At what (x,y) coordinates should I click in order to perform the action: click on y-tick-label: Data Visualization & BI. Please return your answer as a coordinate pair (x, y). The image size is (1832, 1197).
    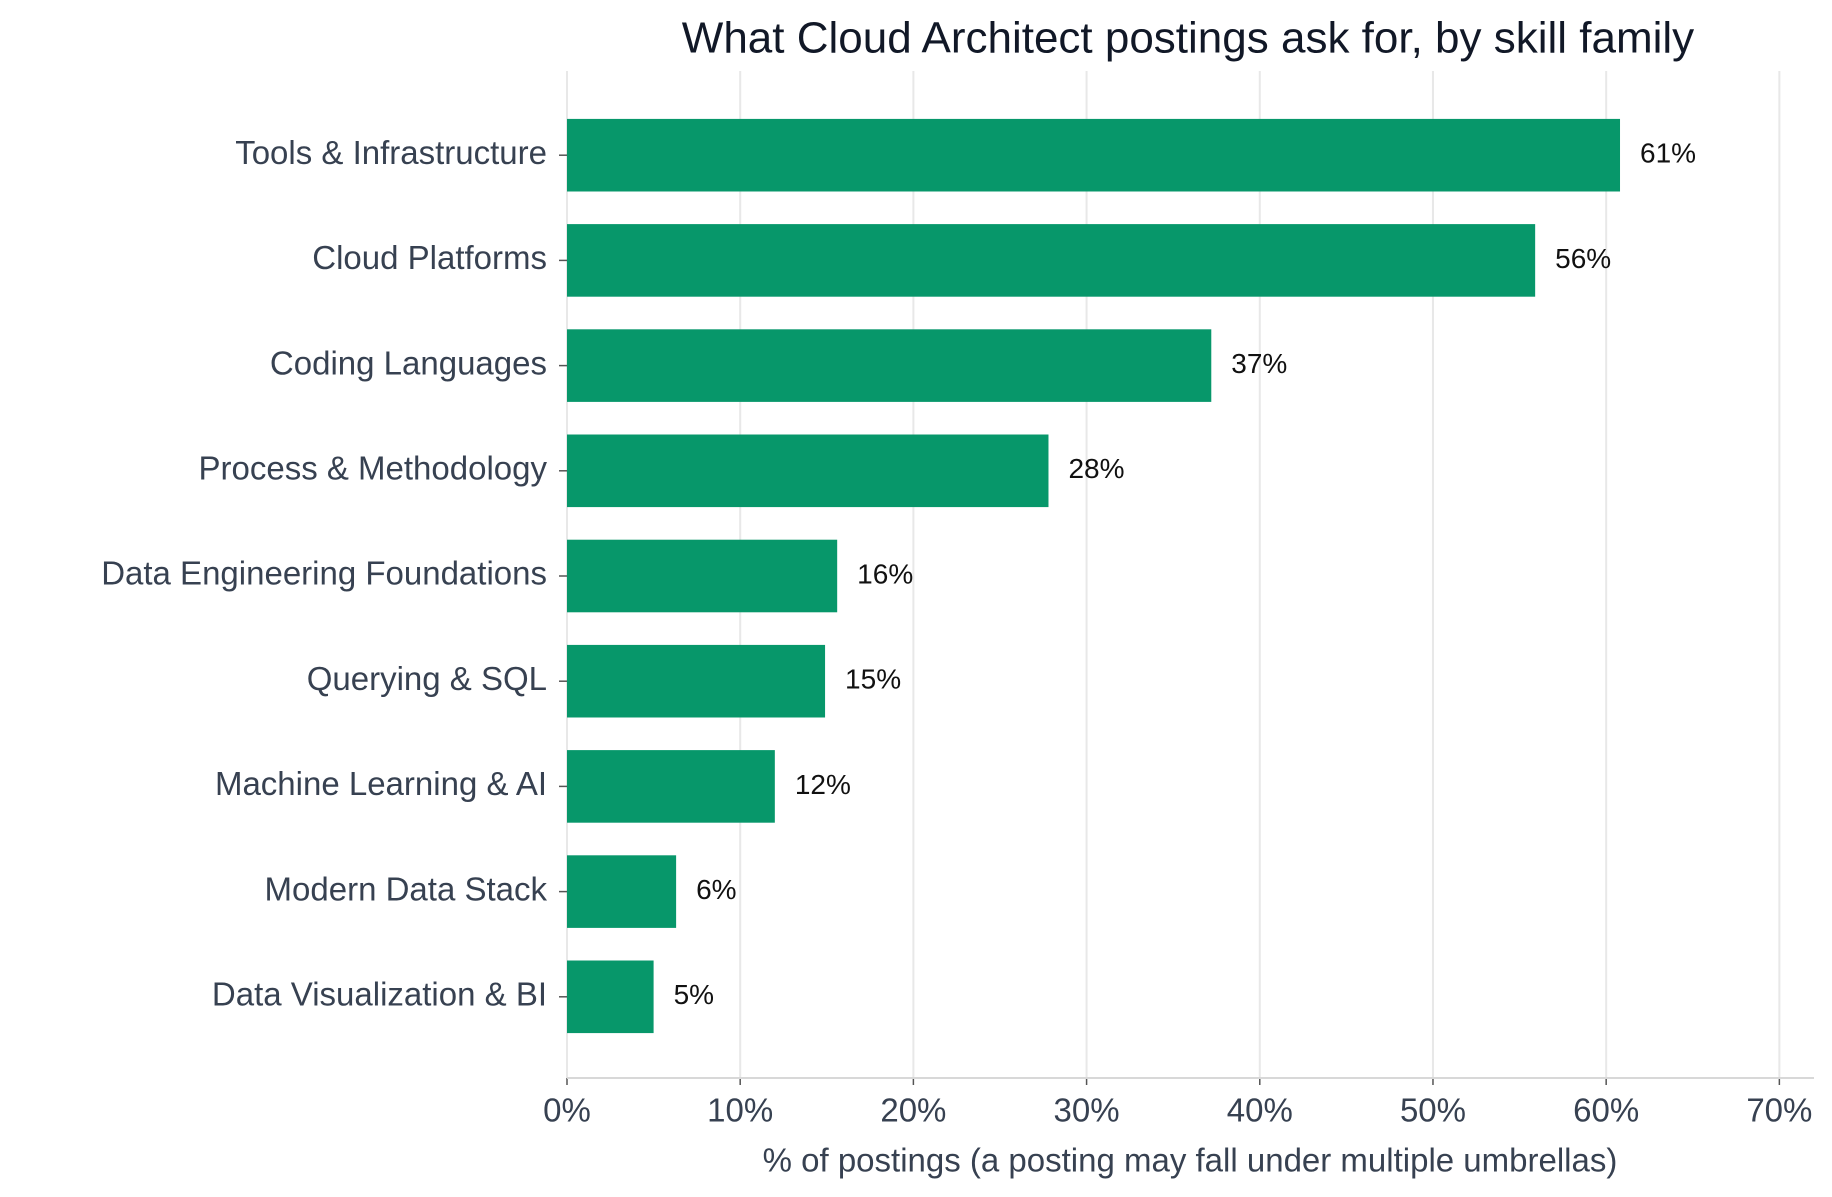
    Looking at the image, I should click on (379, 994).